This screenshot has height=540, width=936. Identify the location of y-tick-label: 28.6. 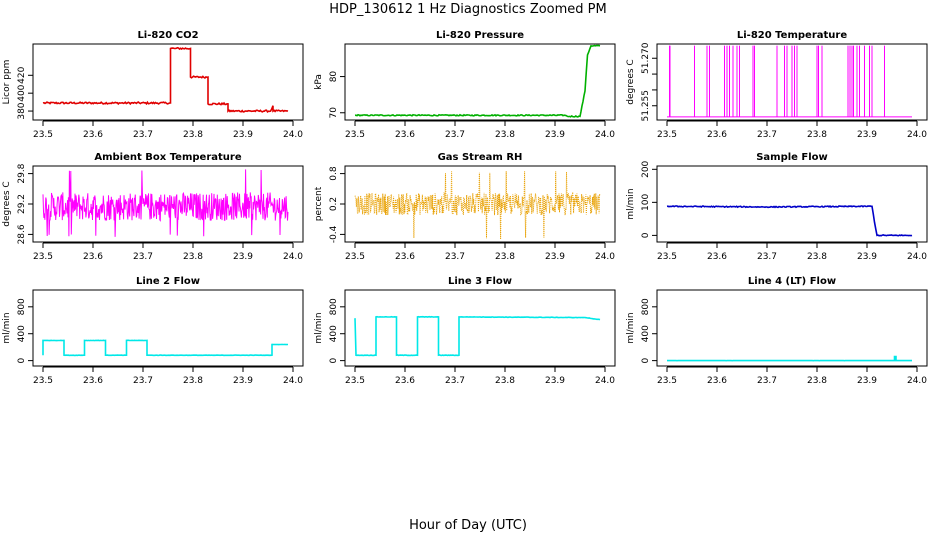
(22, 234).